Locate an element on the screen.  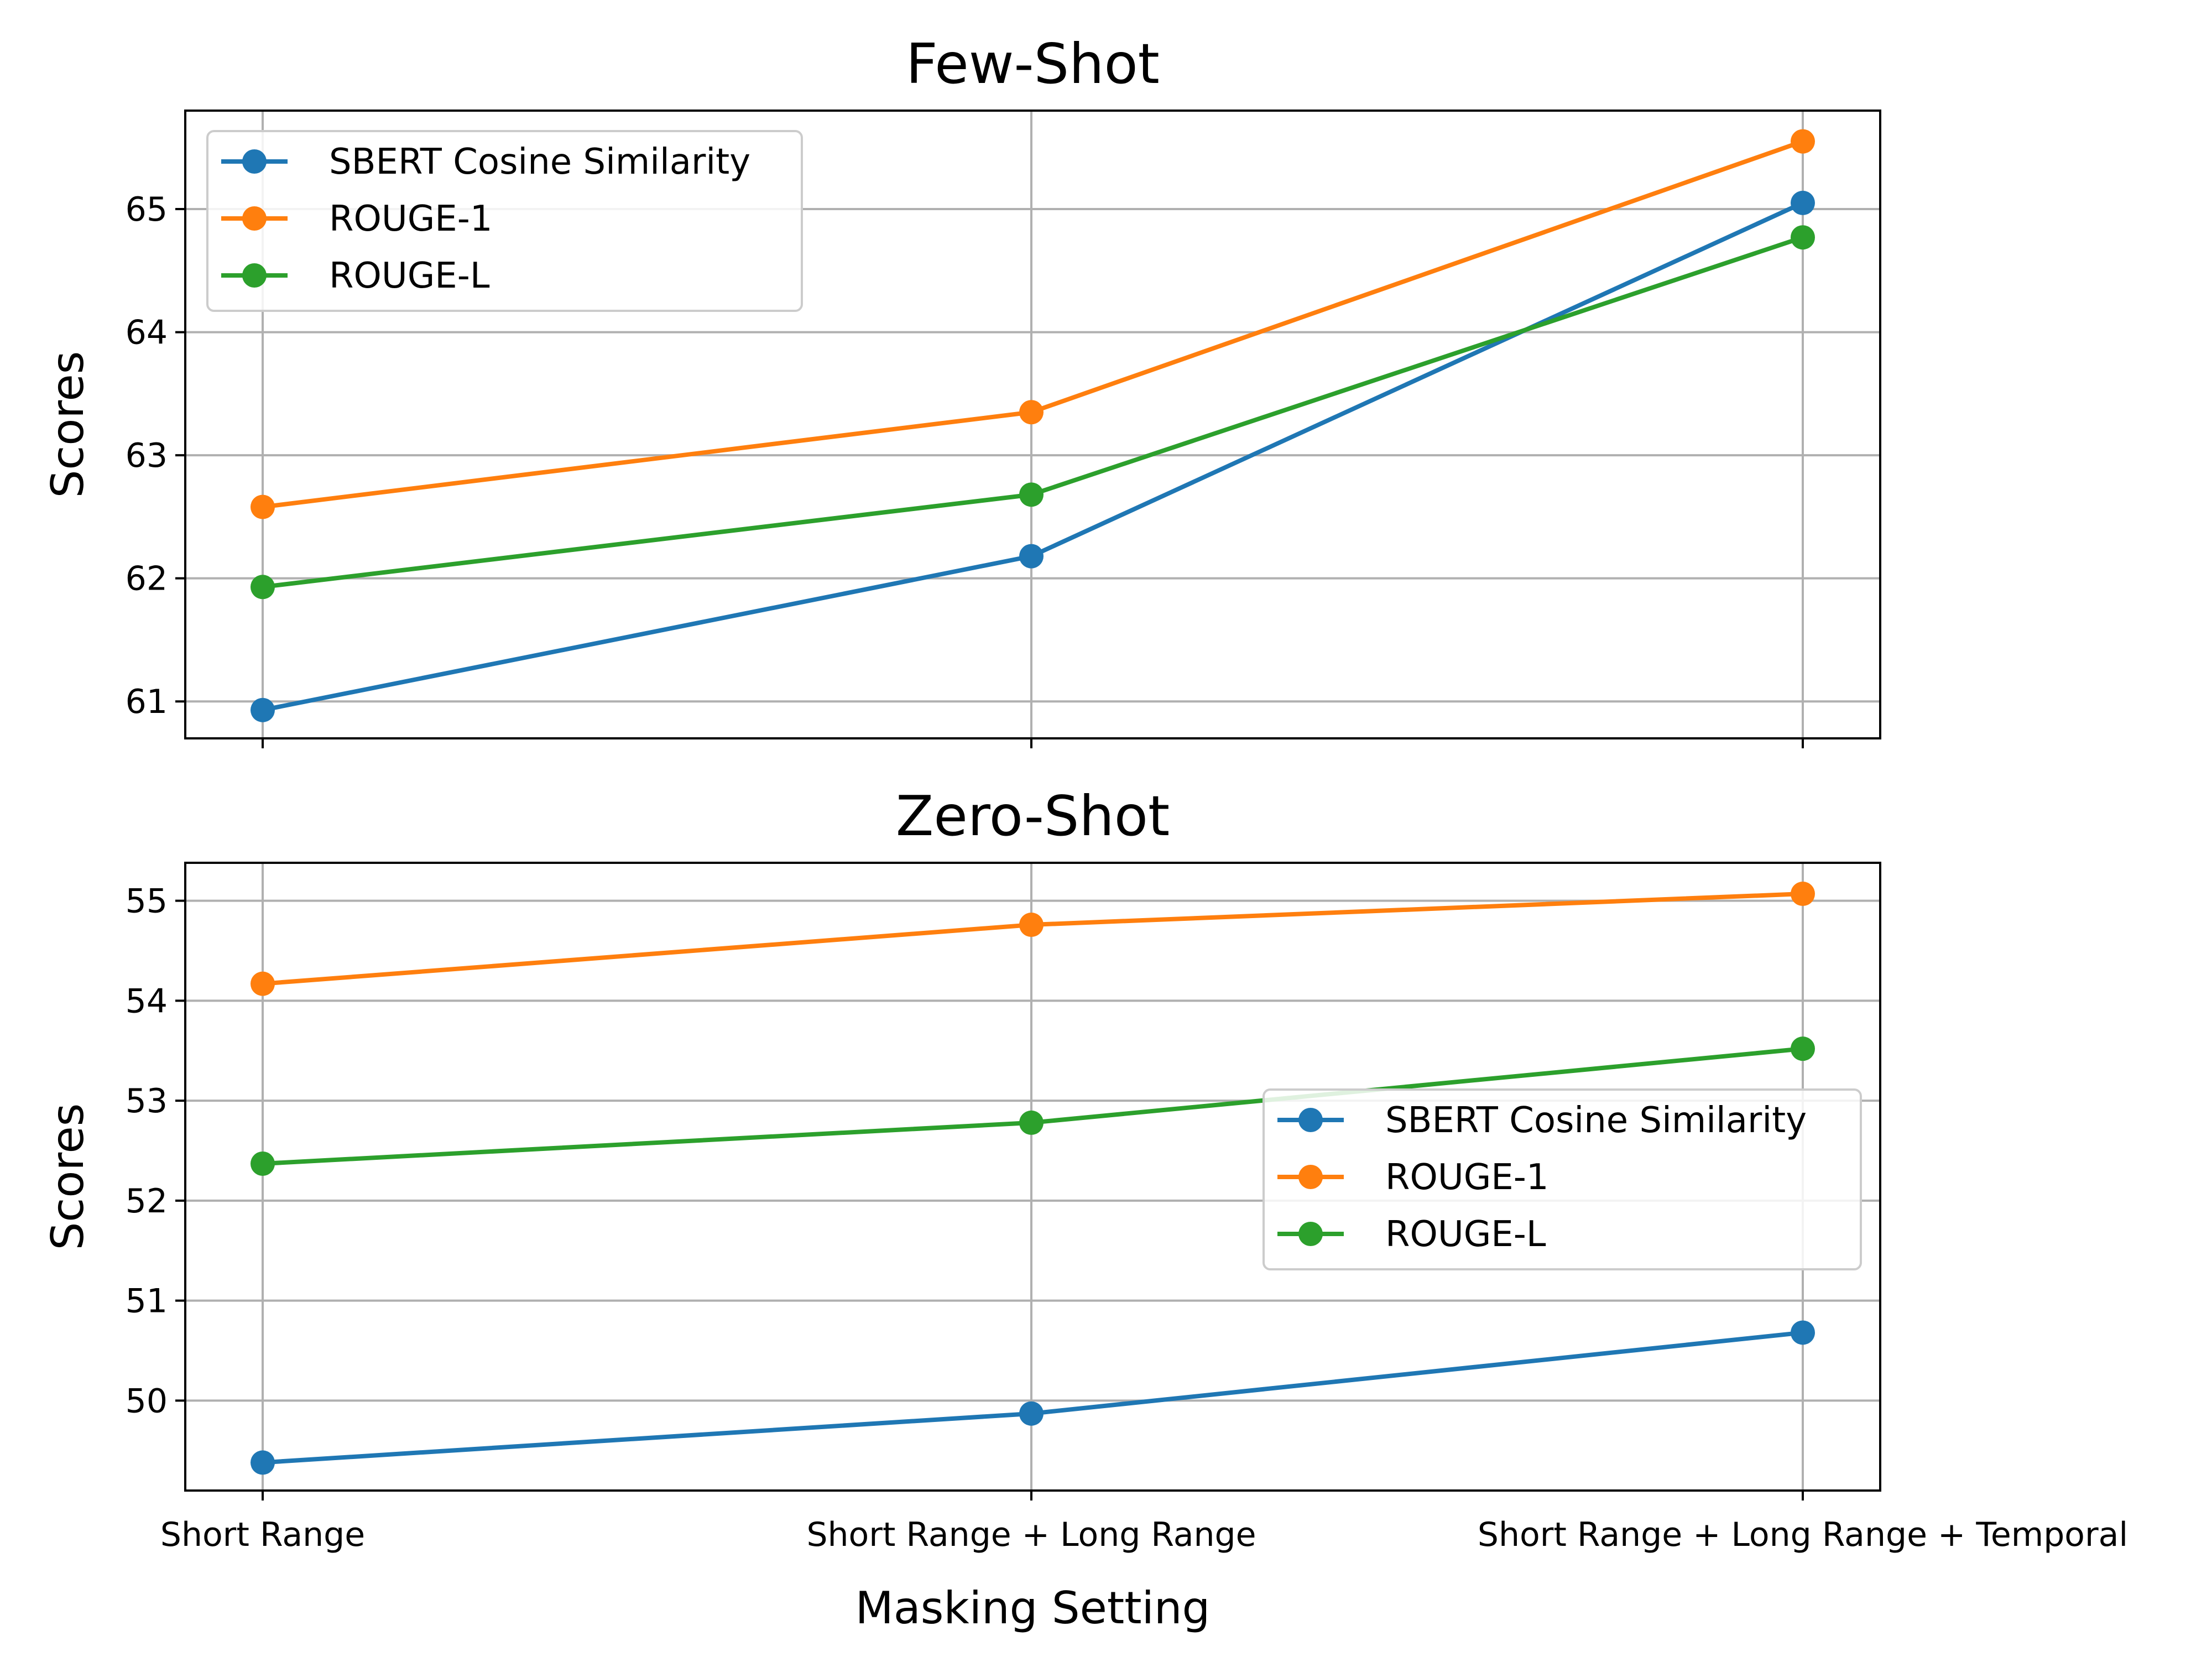
y-tick-label: 64 is located at coordinates (147, 333).